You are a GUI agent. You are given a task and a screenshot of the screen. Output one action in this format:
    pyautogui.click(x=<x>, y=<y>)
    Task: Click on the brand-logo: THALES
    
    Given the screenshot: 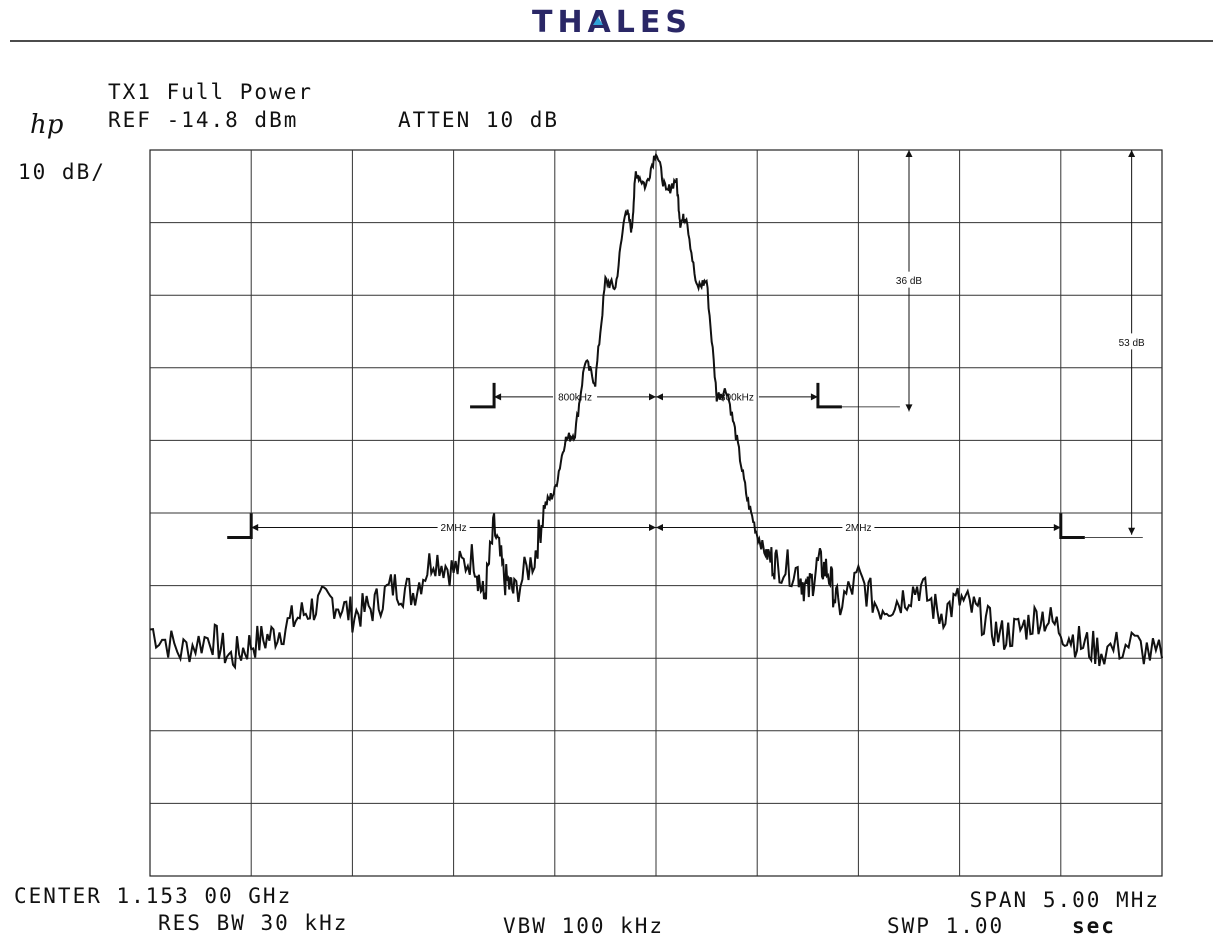 What is the action you would take?
    pyautogui.click(x=612, y=22)
    